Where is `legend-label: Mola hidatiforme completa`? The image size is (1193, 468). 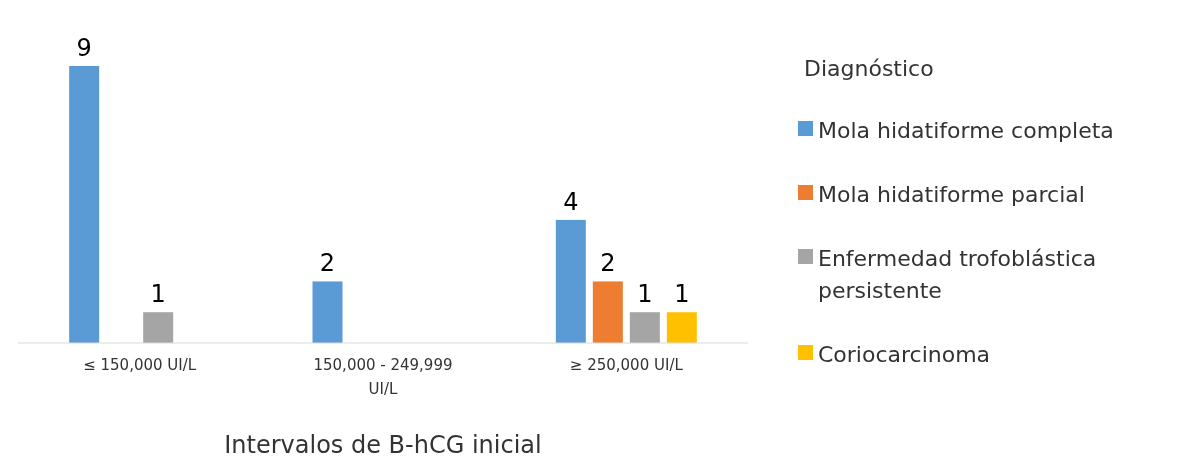 legend-label: Mola hidatiforme completa is located at coordinates (966, 130).